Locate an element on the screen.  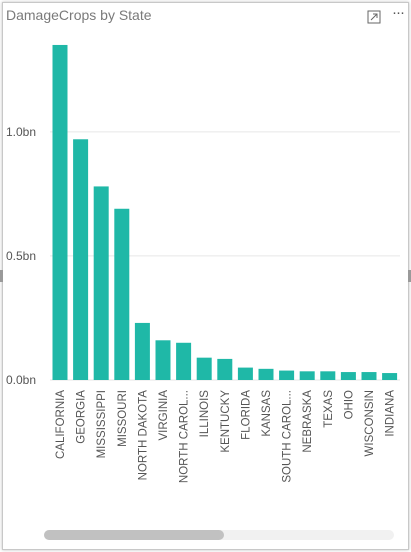
x-tick-label: CALIFORNIA is located at coordinates (61, 424).